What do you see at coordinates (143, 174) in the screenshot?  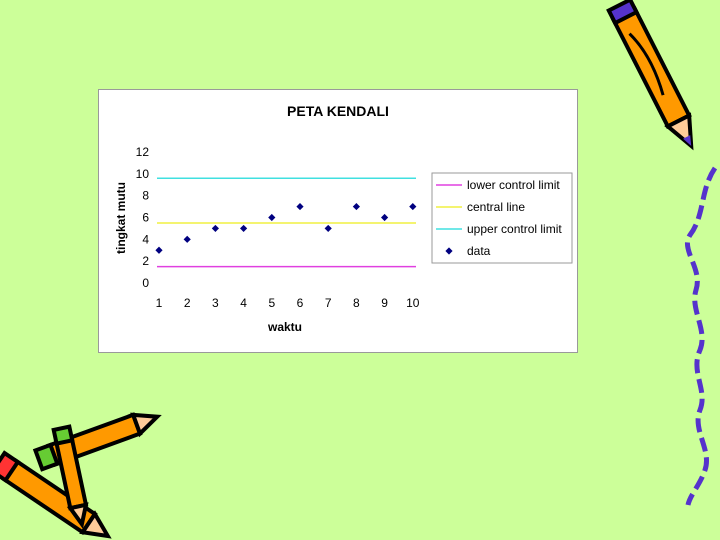 I see `y-tick-label: 10` at bounding box center [143, 174].